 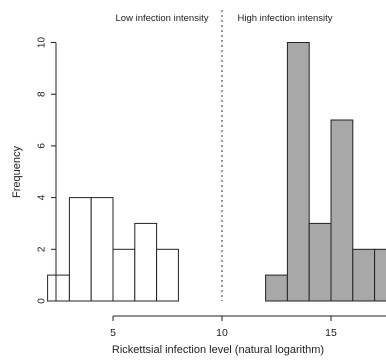 What do you see at coordinates (42, 43) in the screenshot?
I see `y-tick-label-10: 10` at bounding box center [42, 43].